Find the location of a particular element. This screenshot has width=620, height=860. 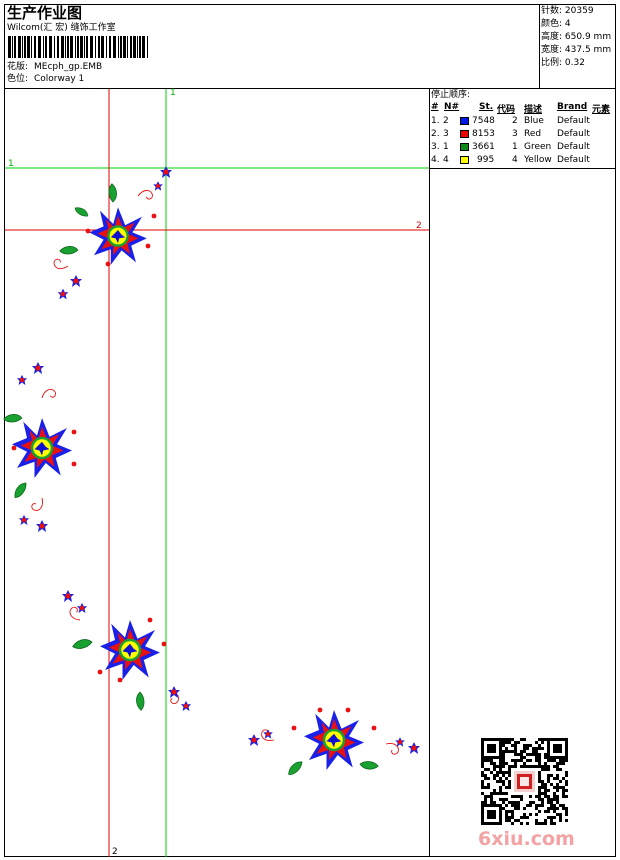

stop-sequence-header: # N# St. 代码 描述 Brand 元素 is located at coordinates (522, 108).